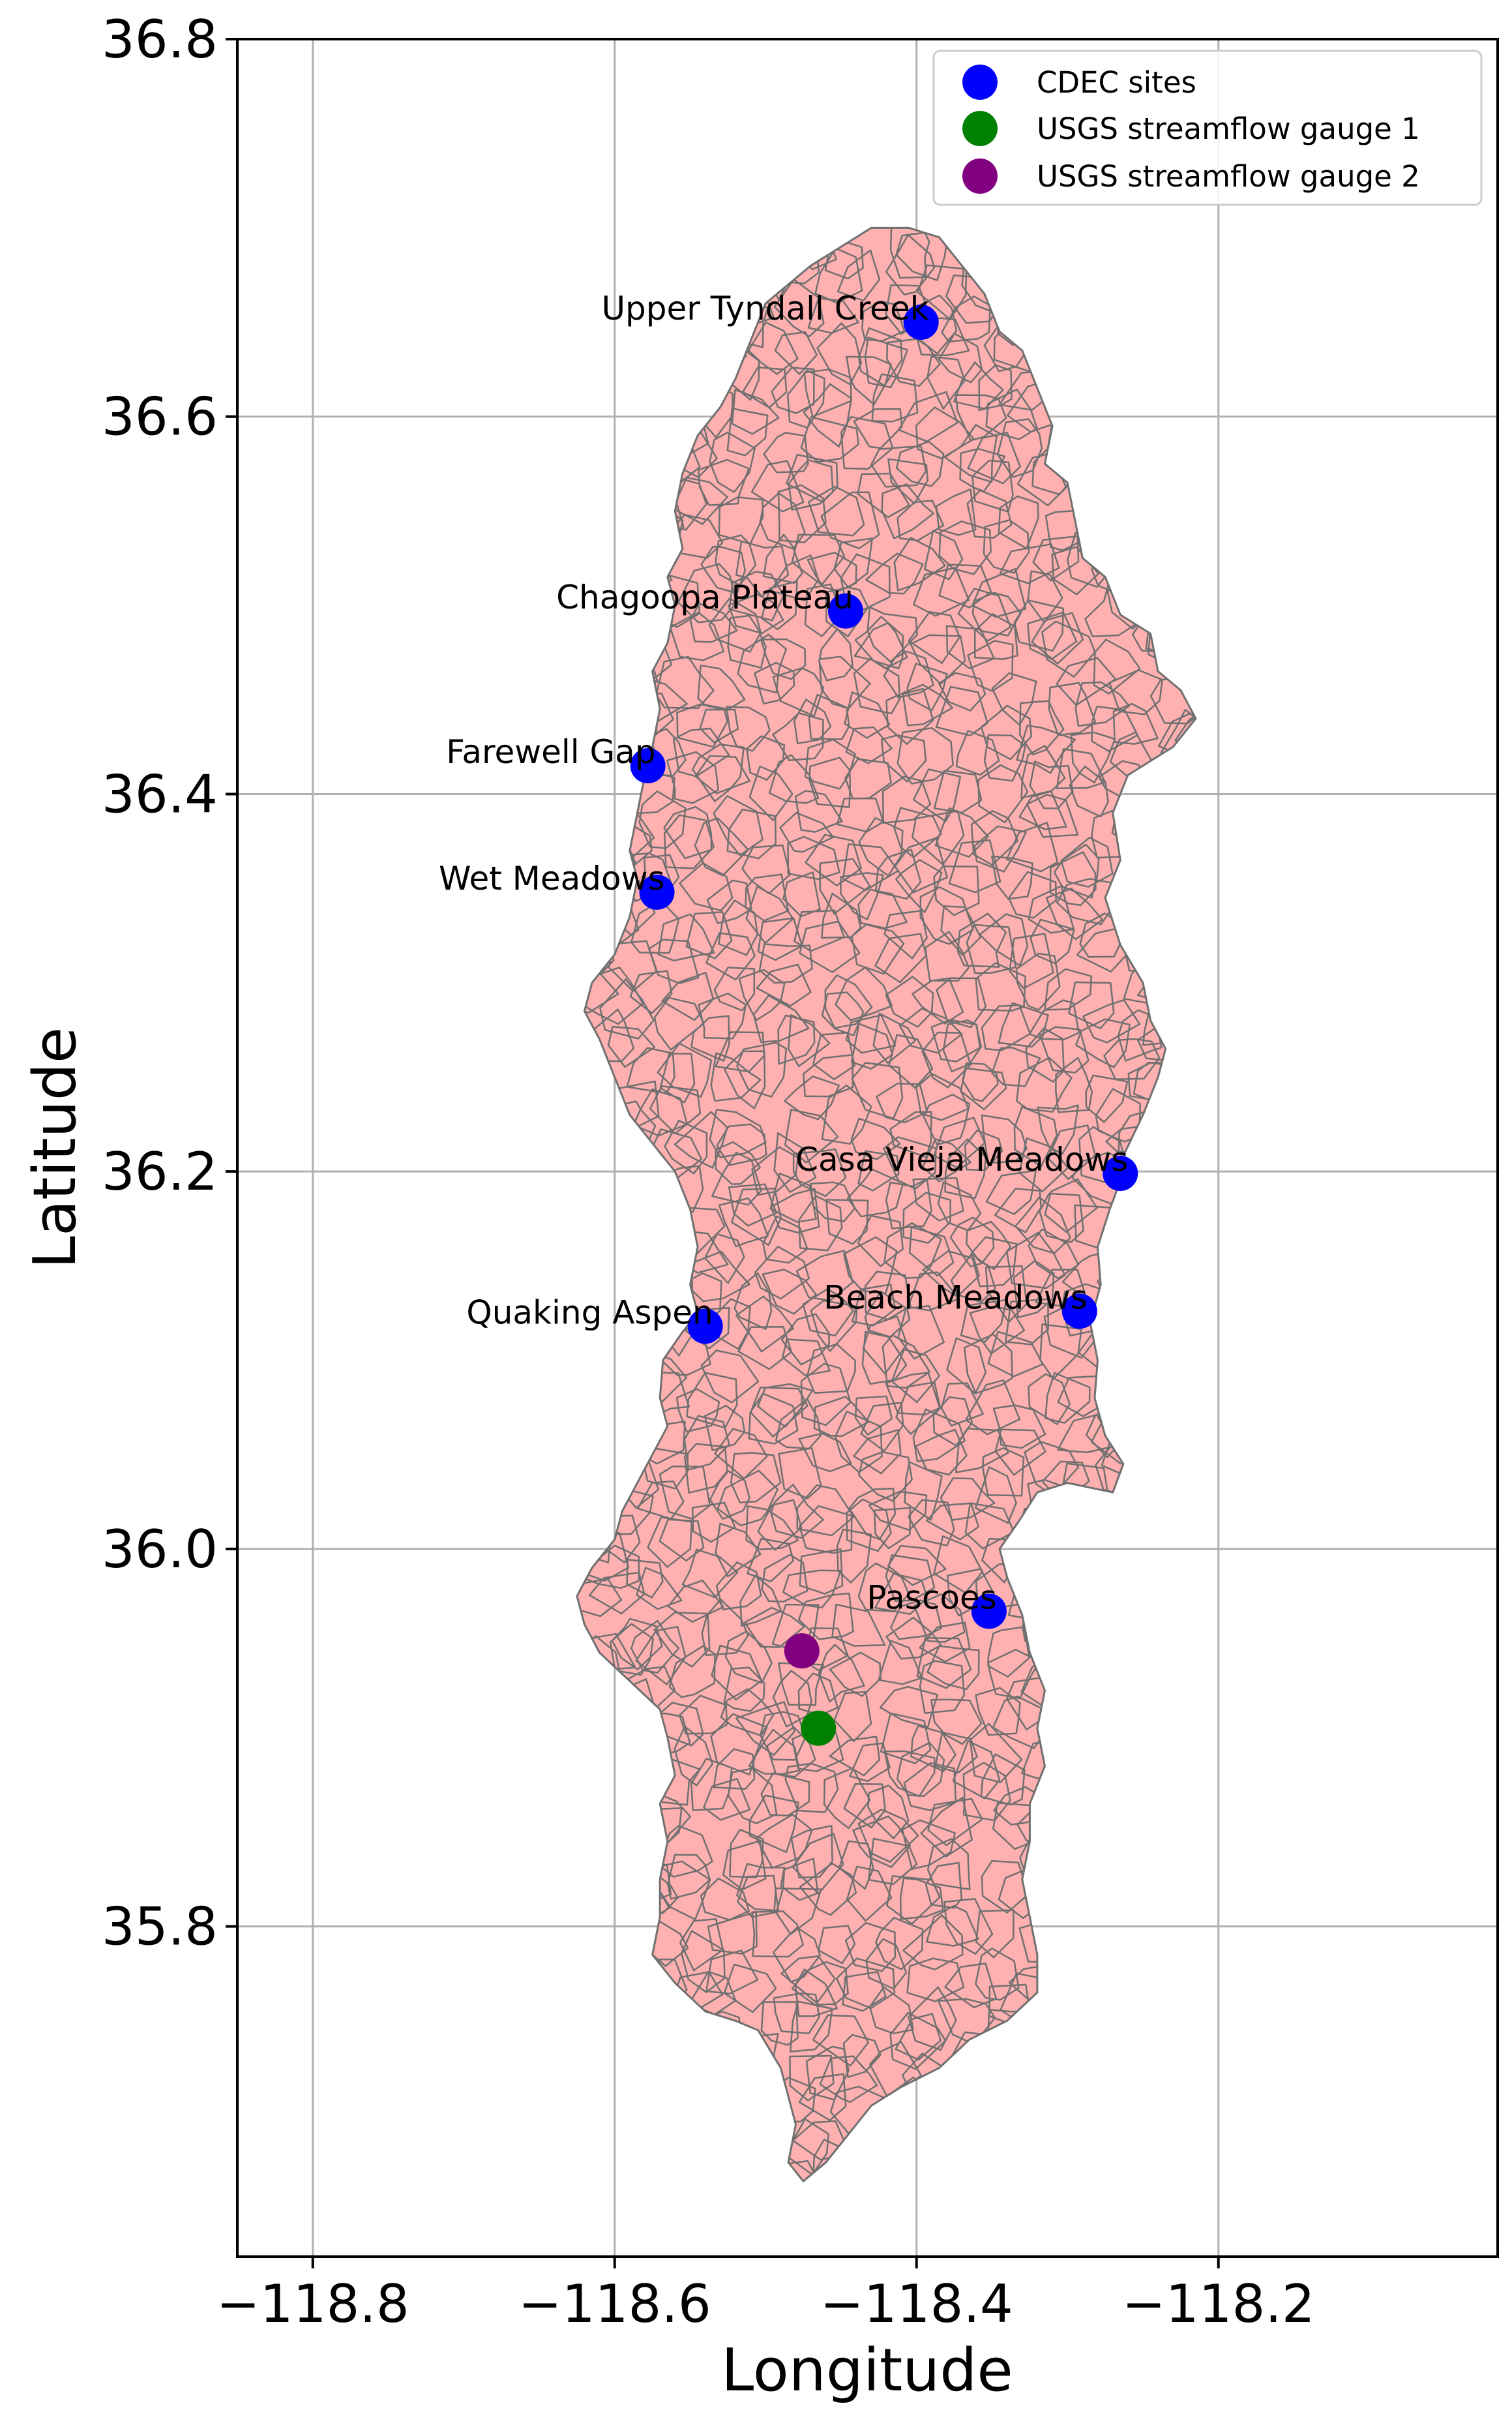  What do you see at coordinates (160, 39) in the screenshot?
I see `y-tick-label: 36.8` at bounding box center [160, 39].